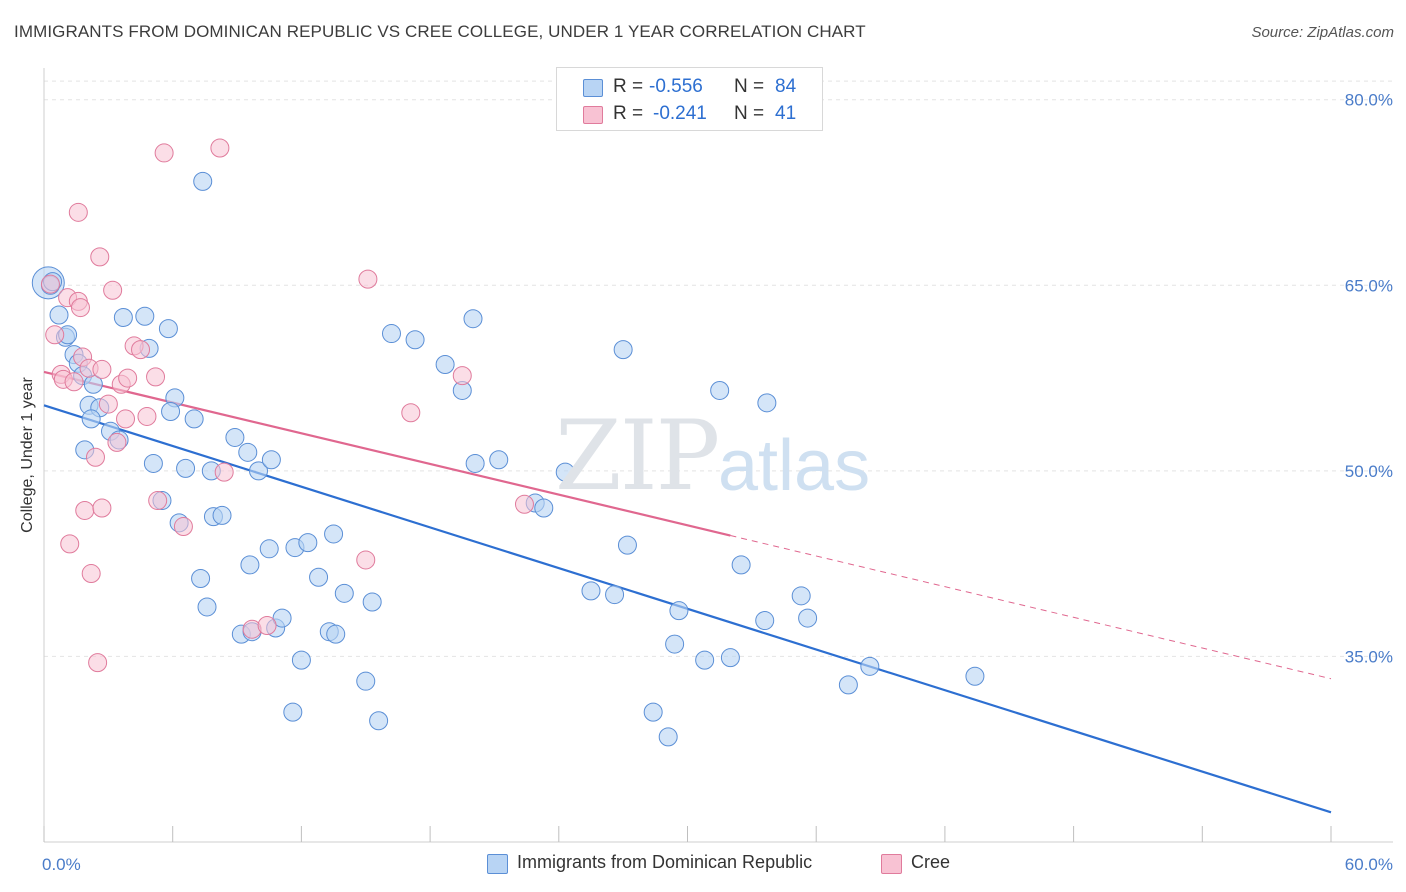 The height and width of the screenshot is (892, 1406). I want to click on y-tick-label: 65.0%, so click(1369, 285).